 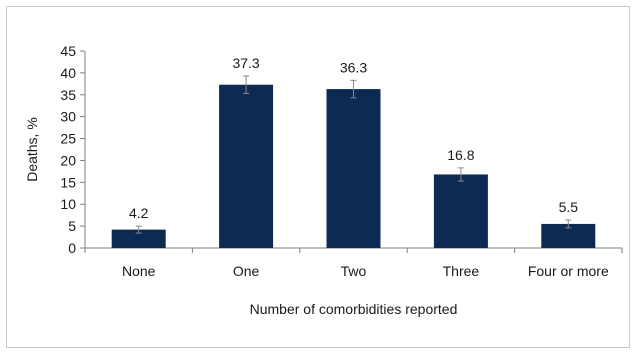 I want to click on x-tick-label: Four or more, so click(x=568, y=271).